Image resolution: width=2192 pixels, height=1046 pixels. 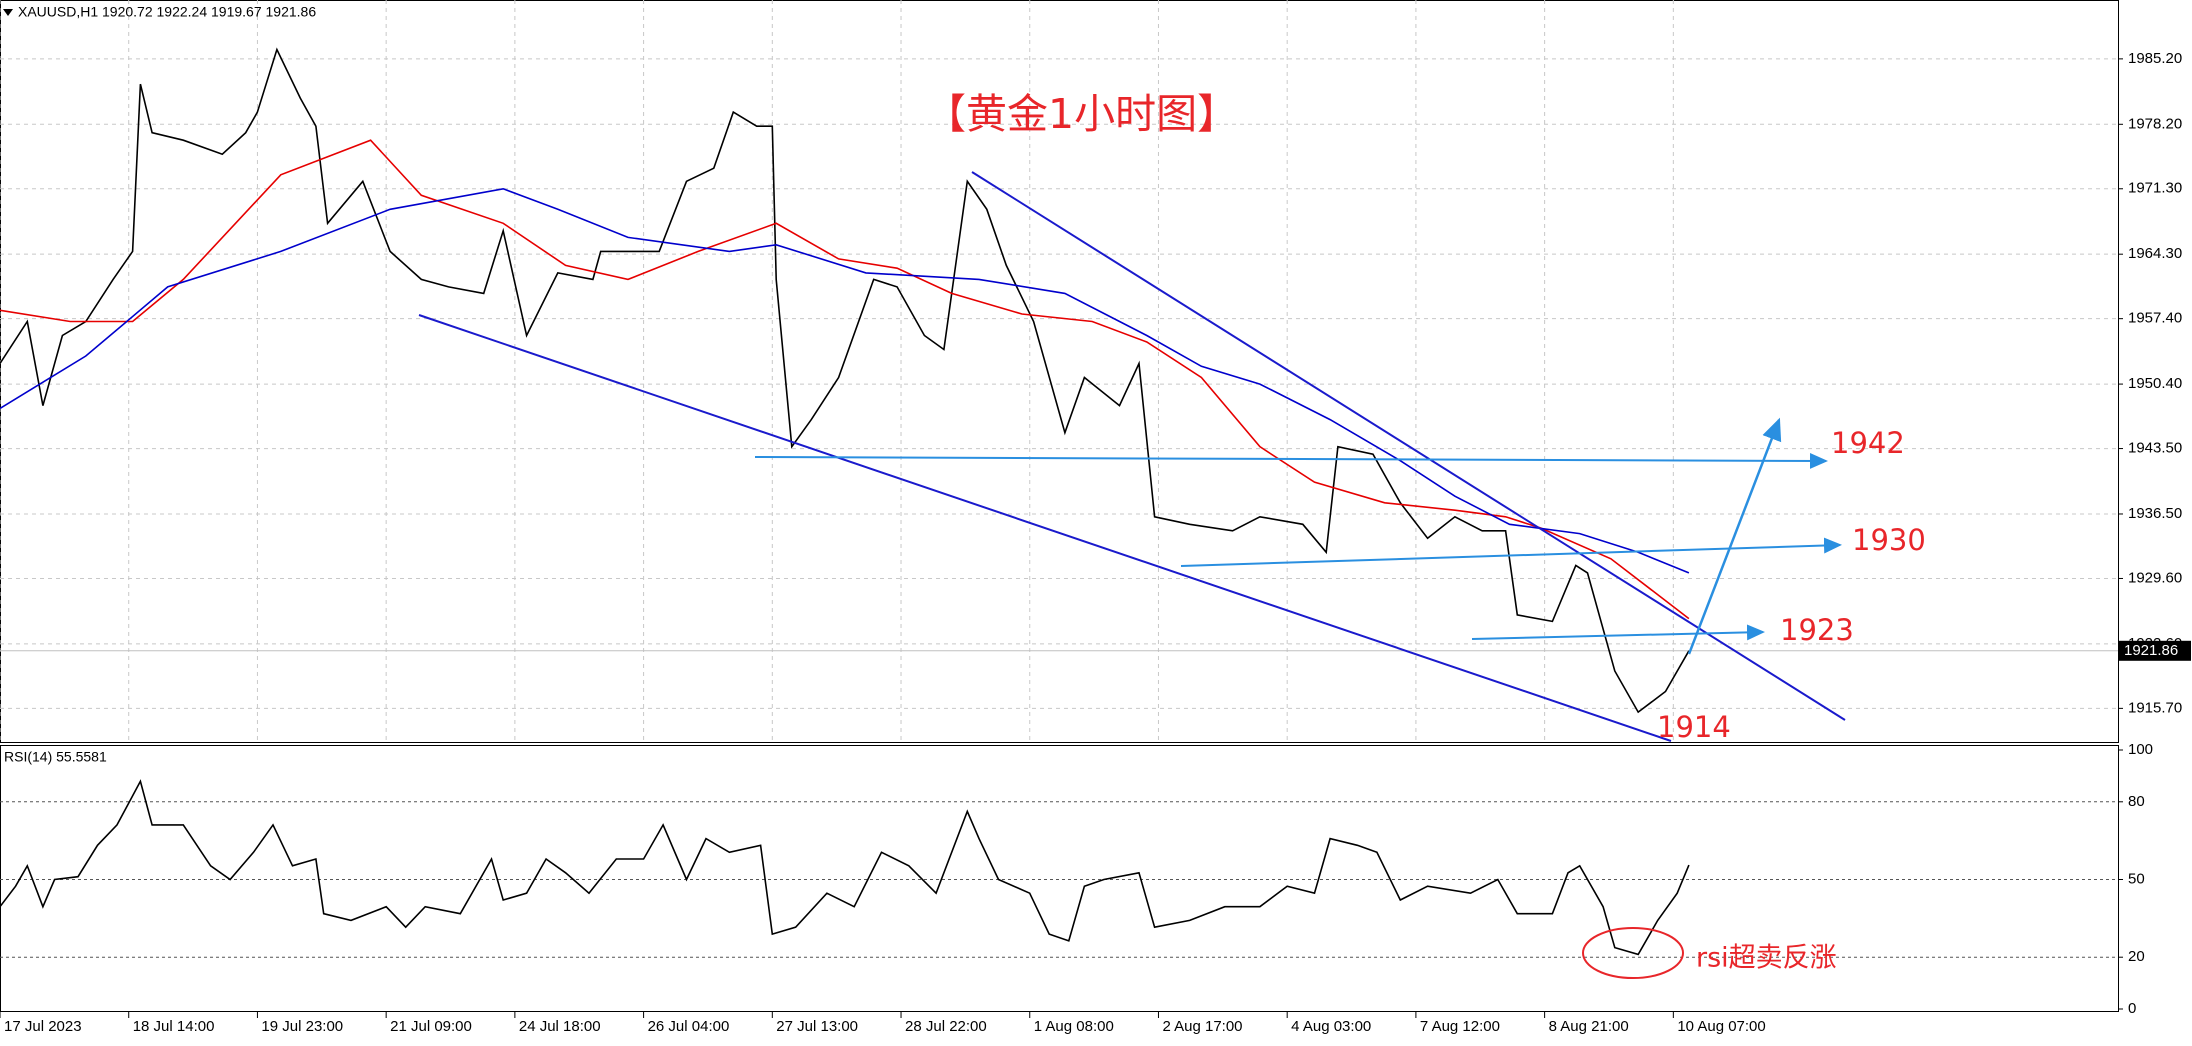 I want to click on annotation: rsi超卖反涨, so click(x=1766, y=958).